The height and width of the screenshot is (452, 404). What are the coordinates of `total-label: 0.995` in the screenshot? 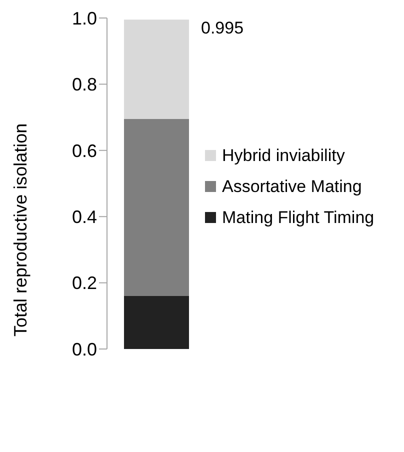 It's located at (222, 28).